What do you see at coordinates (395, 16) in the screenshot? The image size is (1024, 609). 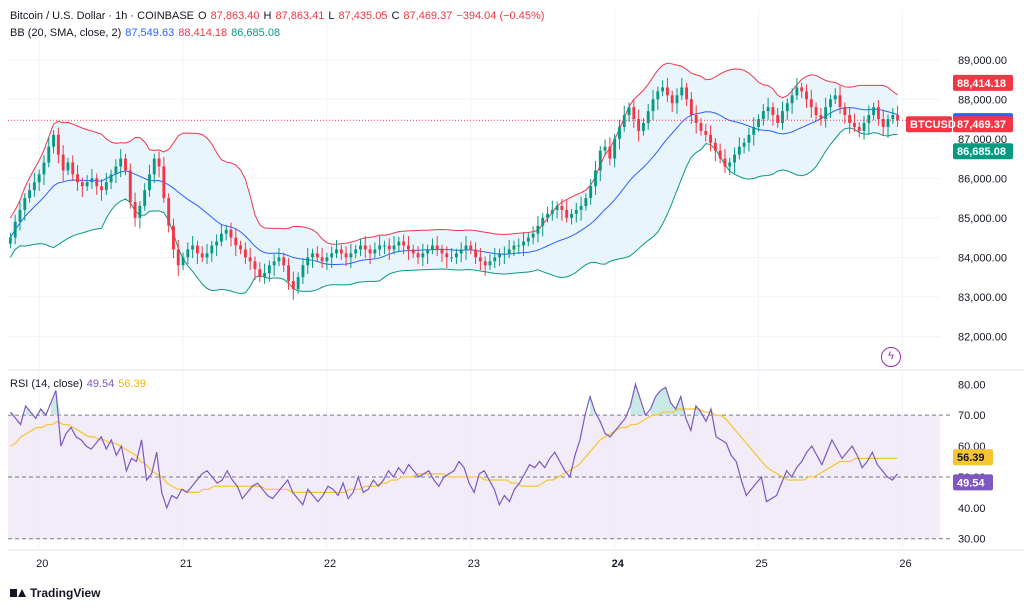 I see `close-label: C` at bounding box center [395, 16].